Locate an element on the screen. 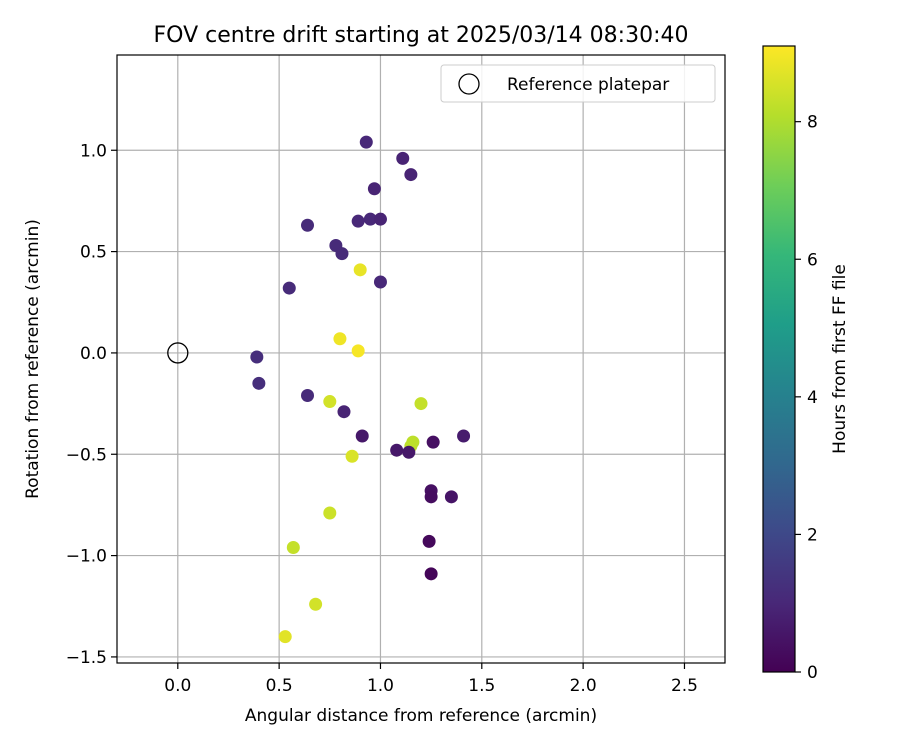  colorbar-tick-label: 8 is located at coordinates (812, 123).